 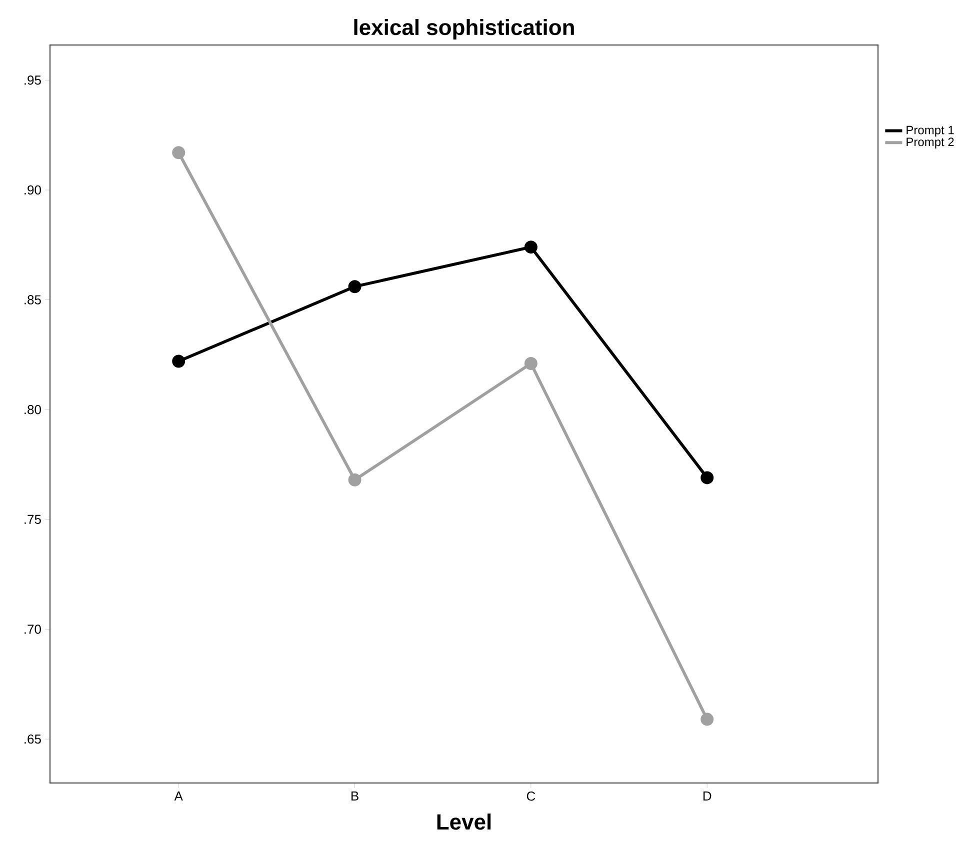 What do you see at coordinates (32, 190) in the screenshot?
I see `y-tick-label: .90` at bounding box center [32, 190].